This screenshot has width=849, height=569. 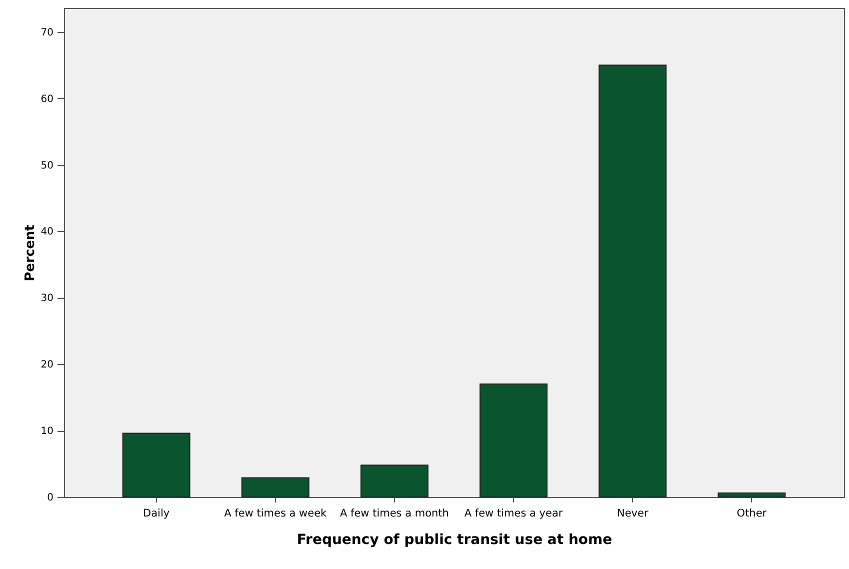 I want to click on x-tick-label: Other, so click(x=752, y=514).